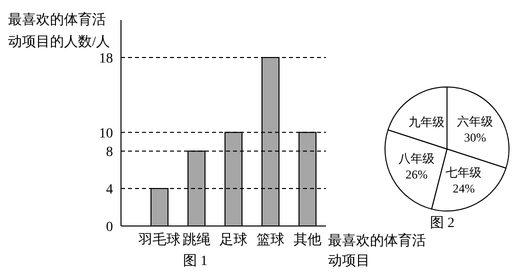  Describe the element at coordinates (426, 121) in the screenshot. I see `slice-label: 九年级` at that location.